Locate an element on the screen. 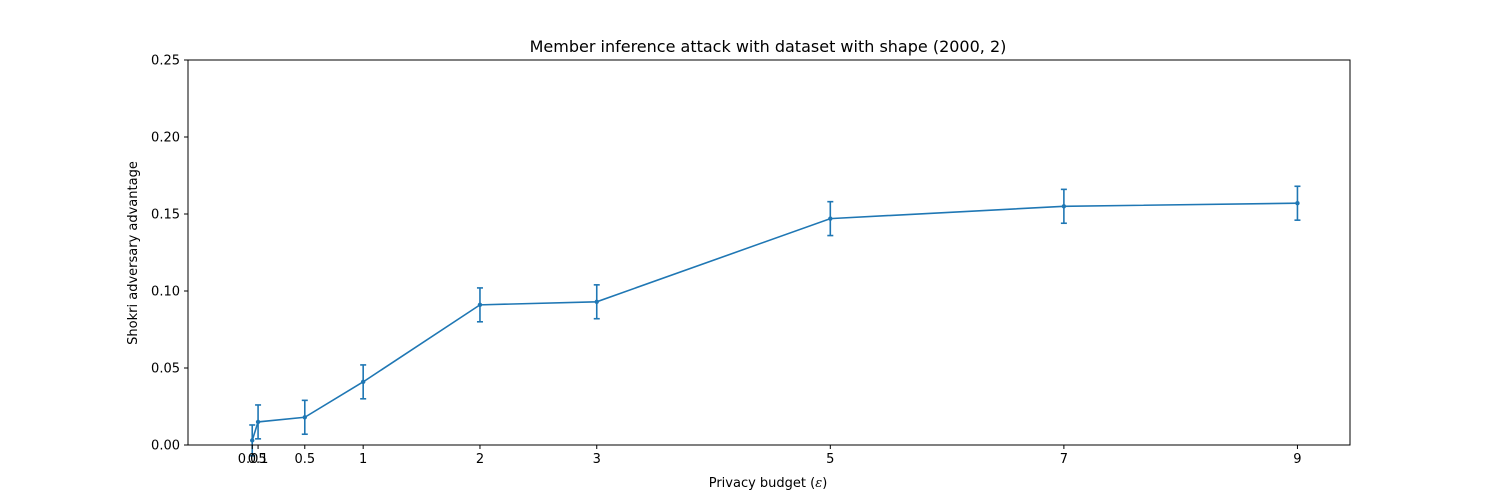 The image size is (1500, 500). y-tick-label: 0.05 is located at coordinates (165, 369).